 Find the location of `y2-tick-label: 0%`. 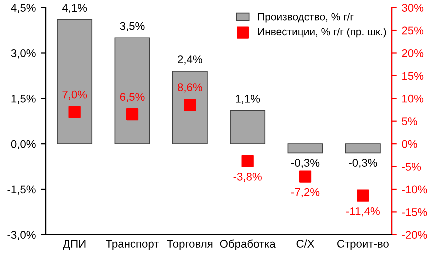

y2-tick-label: 0% is located at coordinates (410, 144).